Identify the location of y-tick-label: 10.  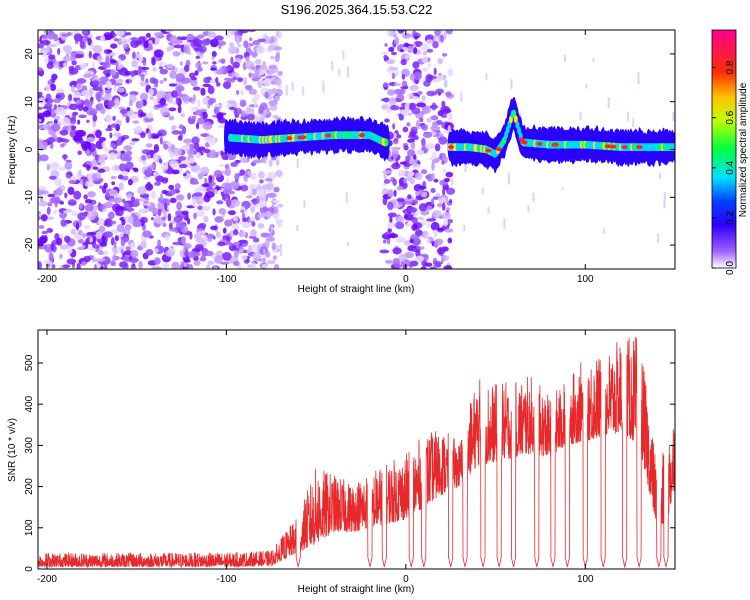
(29, 102).